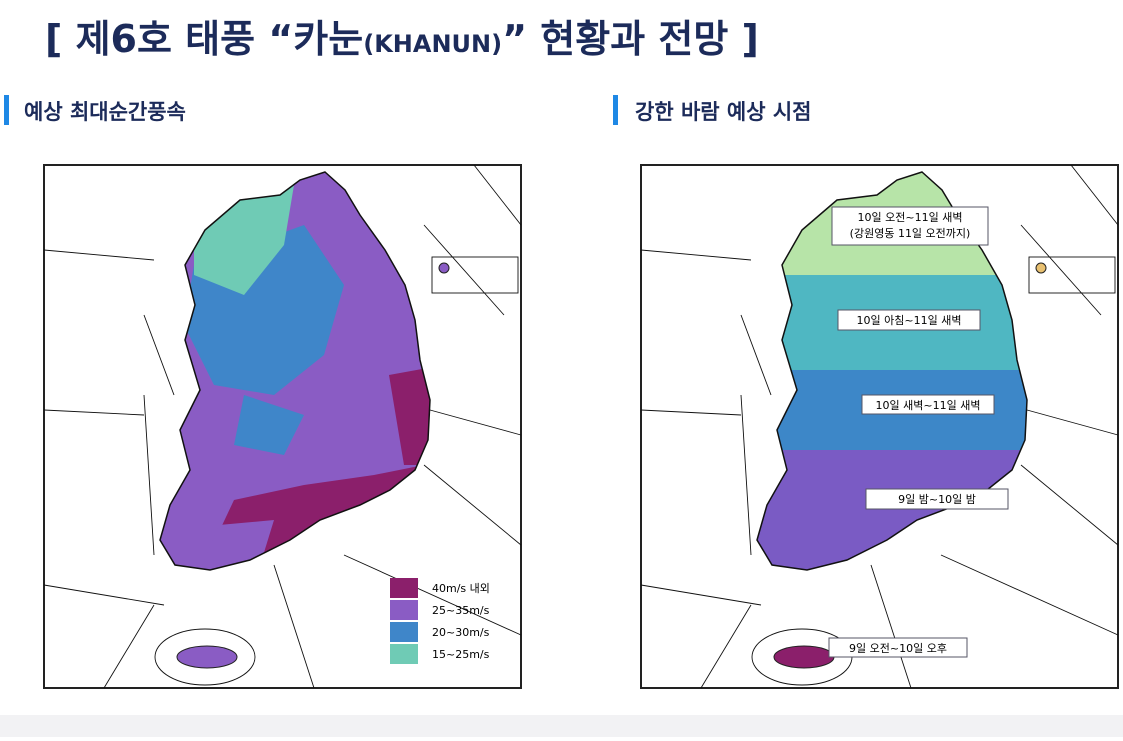  I want to click on title-part: [ 제6호 태풍 “카눈, so click(204, 39).